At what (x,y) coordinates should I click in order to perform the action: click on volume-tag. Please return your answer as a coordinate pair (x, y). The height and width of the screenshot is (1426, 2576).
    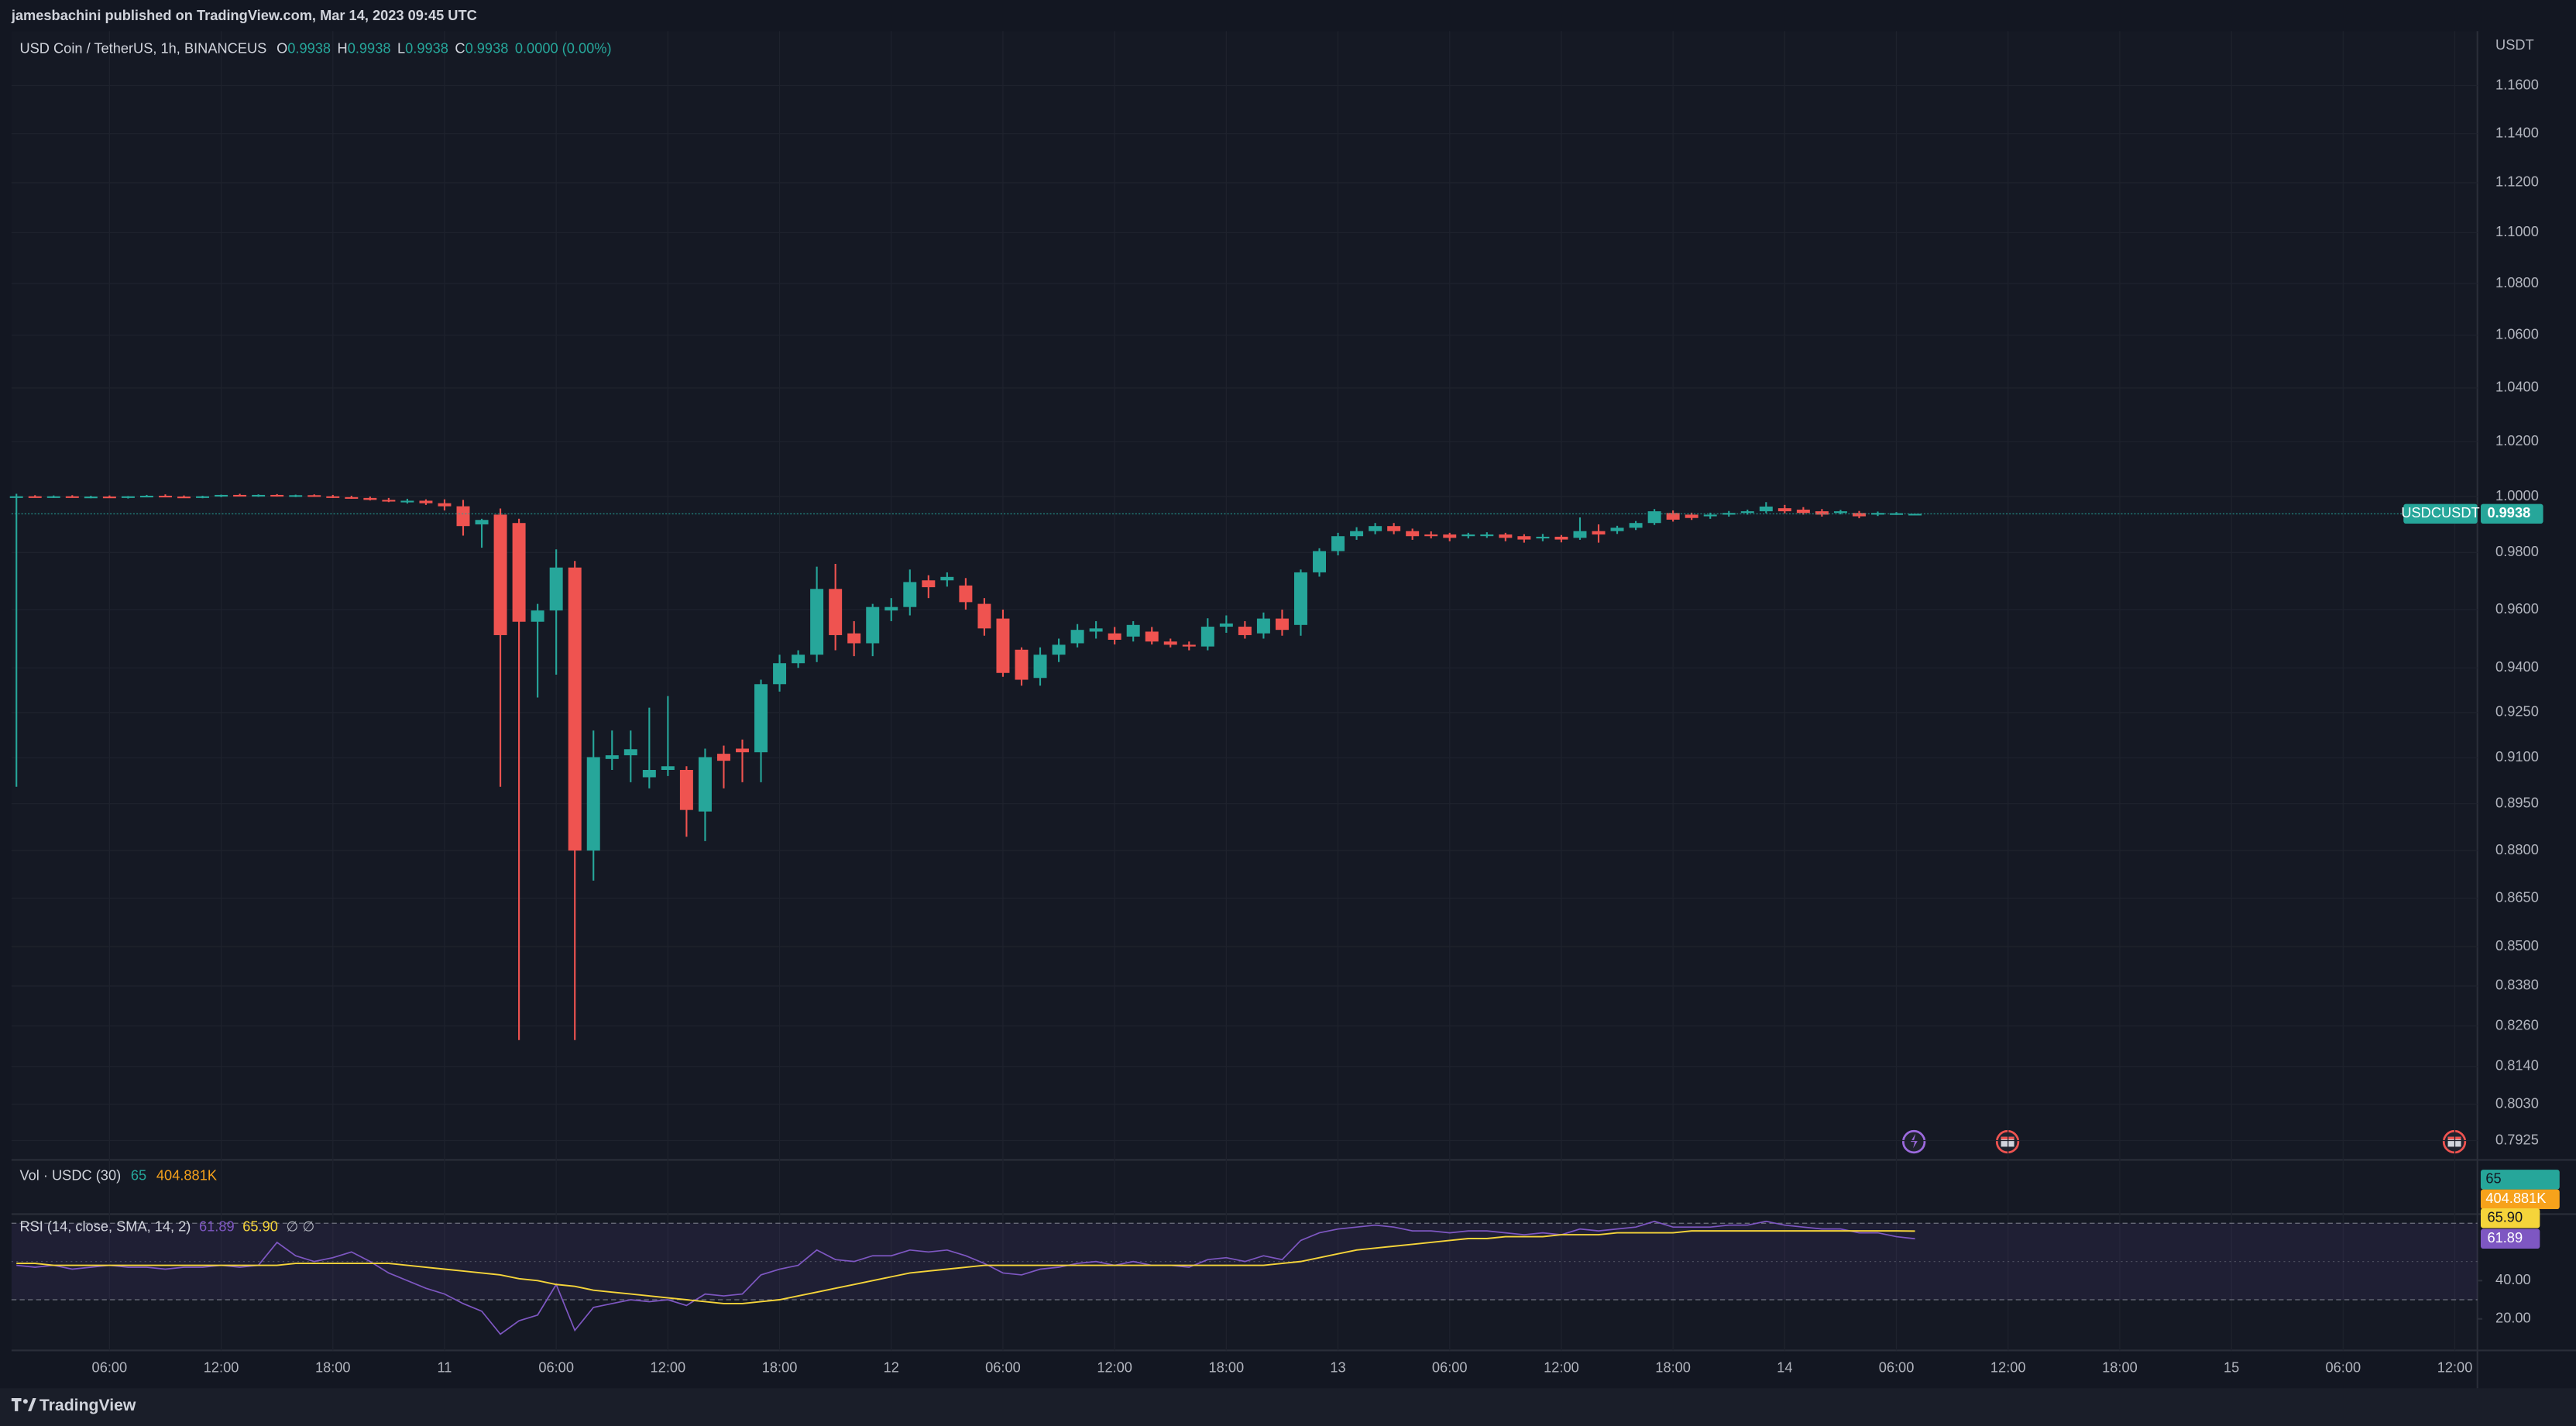
    Looking at the image, I should click on (2520, 1199).